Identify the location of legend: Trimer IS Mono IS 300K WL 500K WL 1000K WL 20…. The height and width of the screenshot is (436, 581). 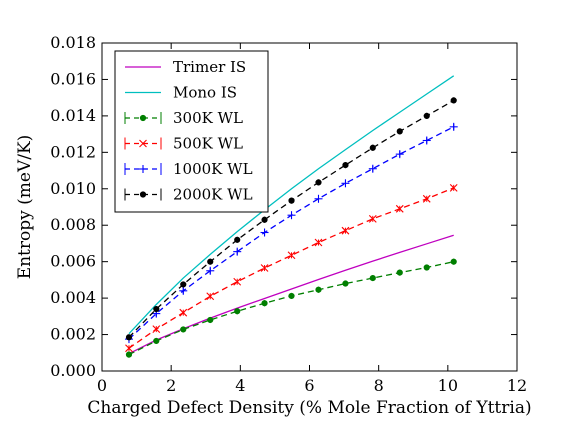
(191, 131).